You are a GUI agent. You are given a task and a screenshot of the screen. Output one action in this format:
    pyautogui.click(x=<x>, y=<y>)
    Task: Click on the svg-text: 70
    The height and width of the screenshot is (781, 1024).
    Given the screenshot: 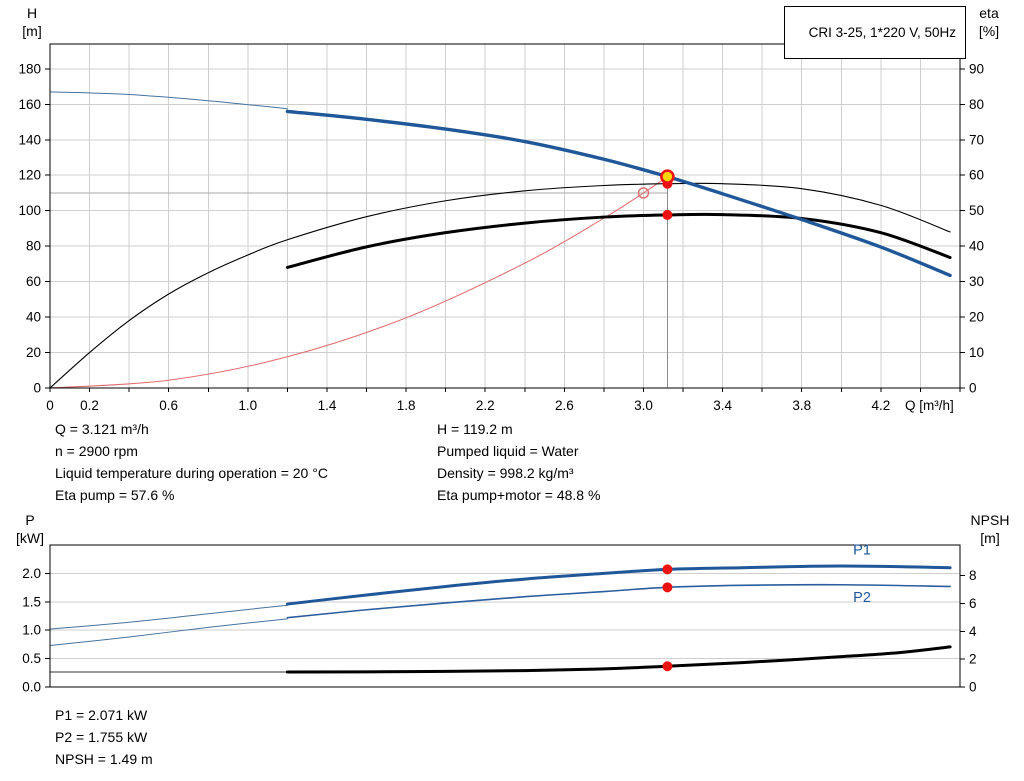 What is the action you would take?
    pyautogui.click(x=976, y=139)
    